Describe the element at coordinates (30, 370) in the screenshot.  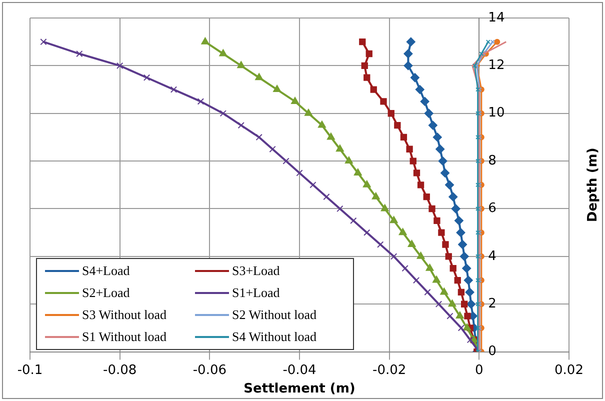
I see `x-tick-label: -0.1` at that location.